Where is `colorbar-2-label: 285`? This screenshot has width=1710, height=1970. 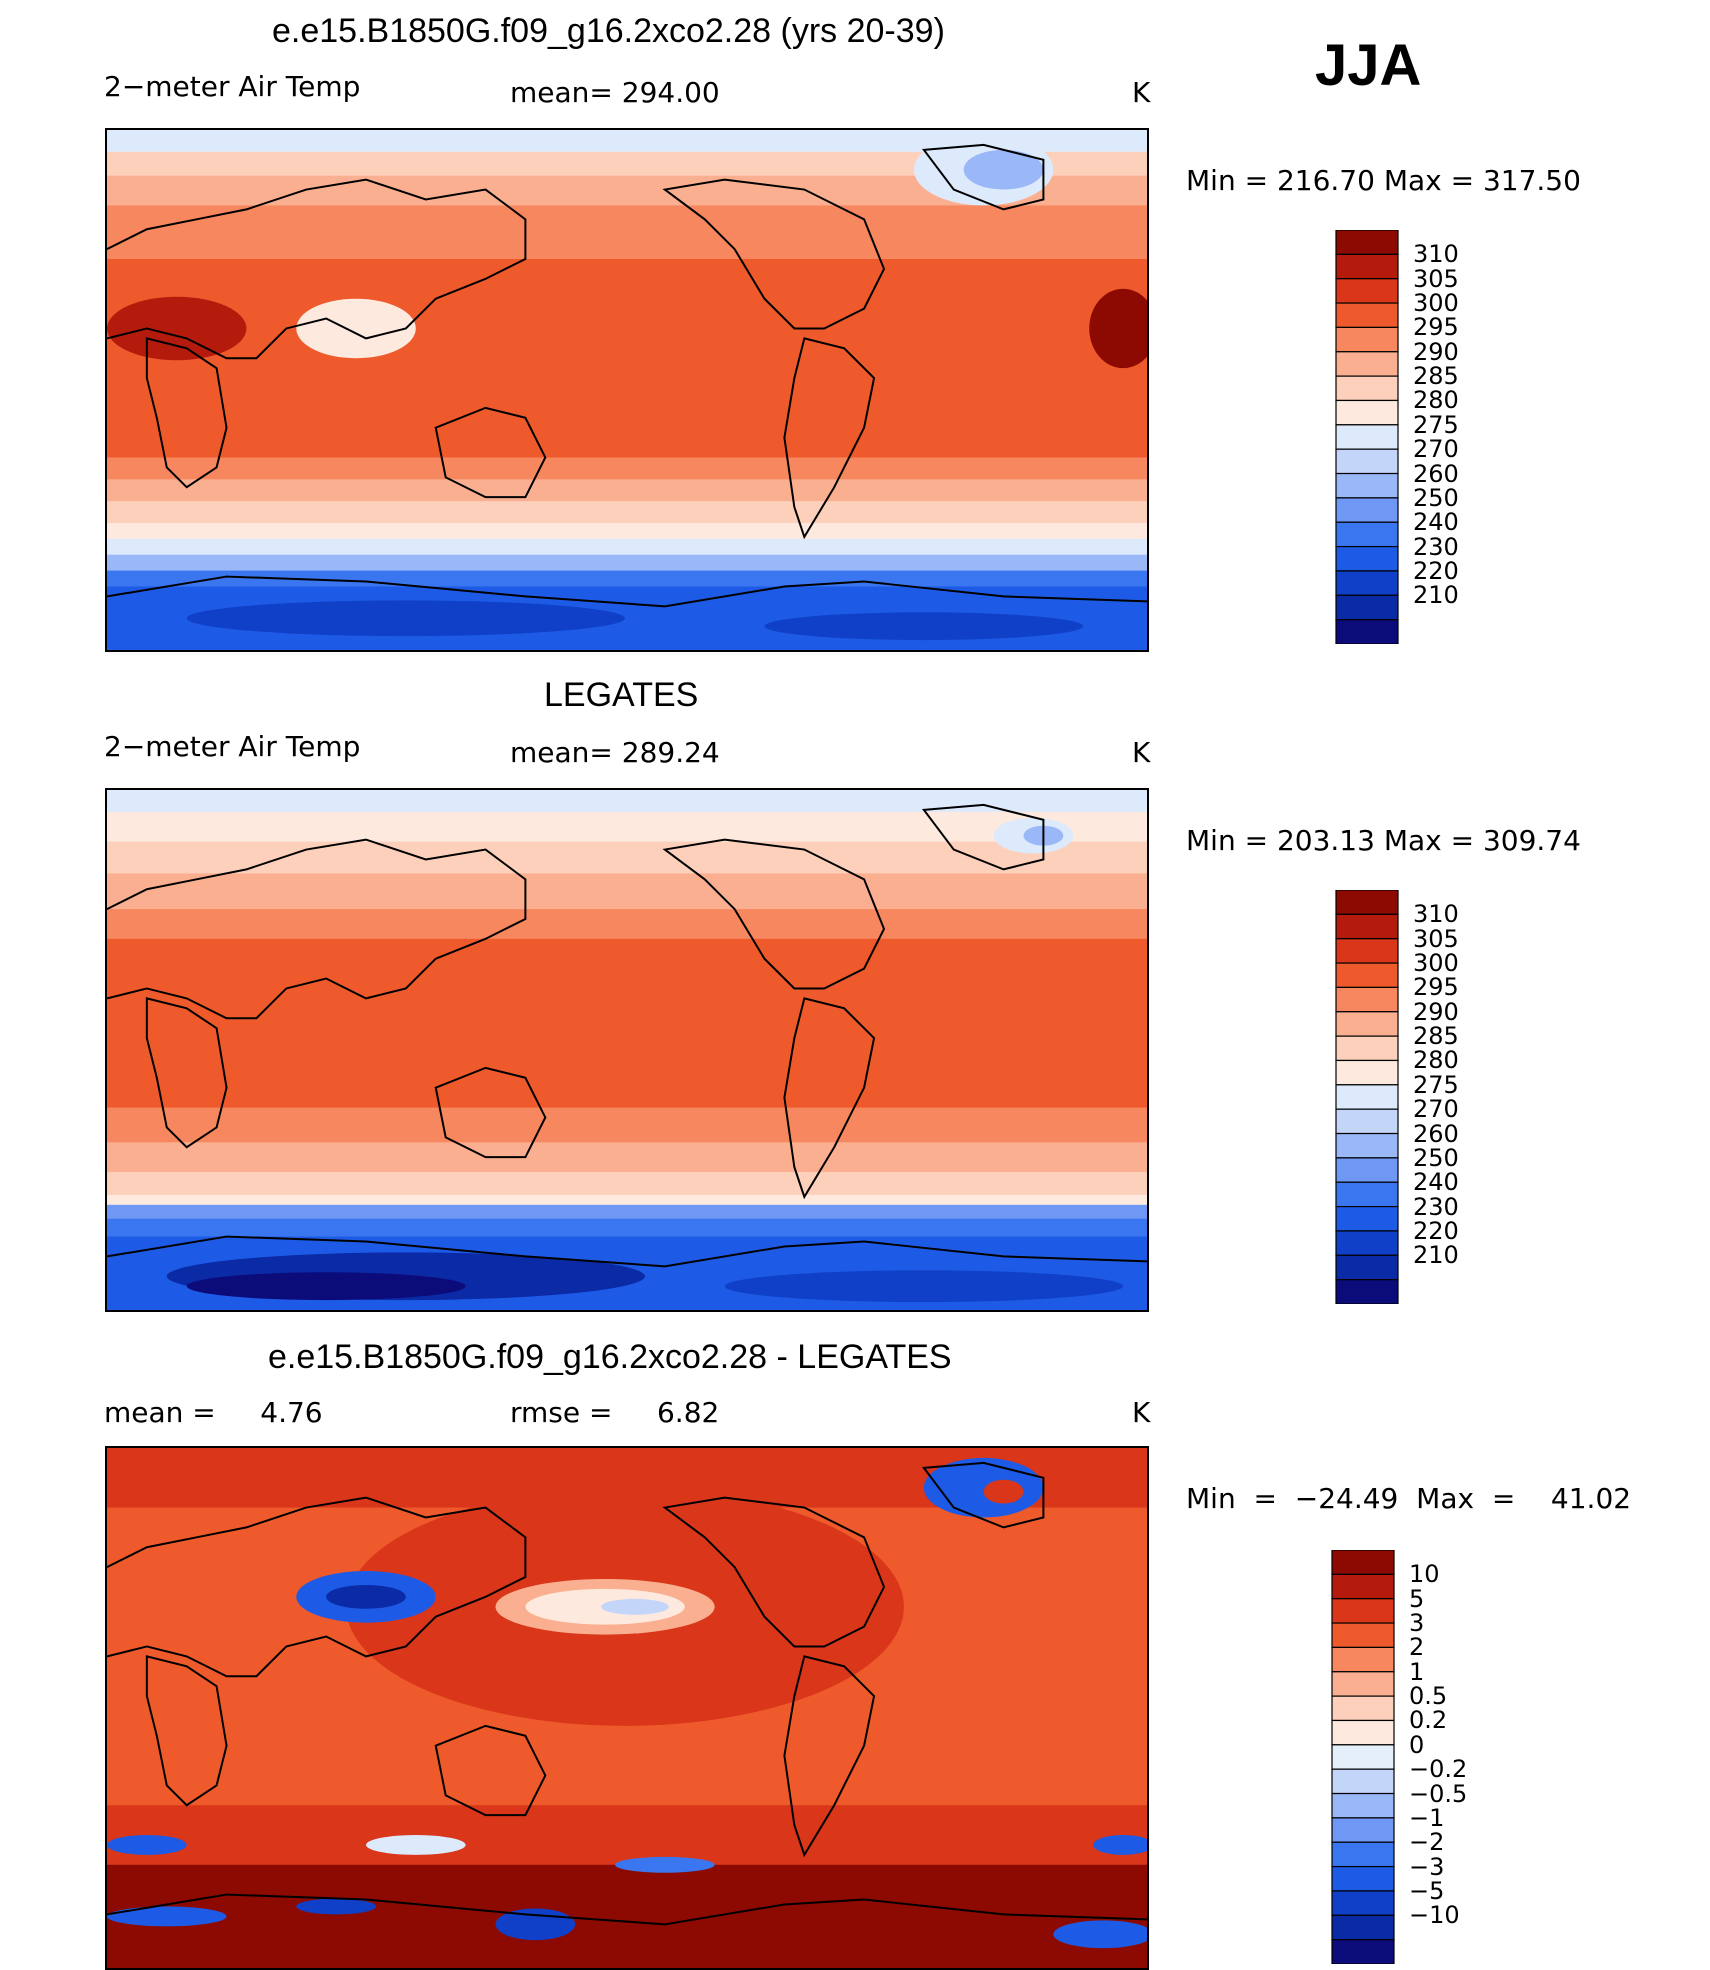
colorbar-2-label: 285 is located at coordinates (1436, 1036).